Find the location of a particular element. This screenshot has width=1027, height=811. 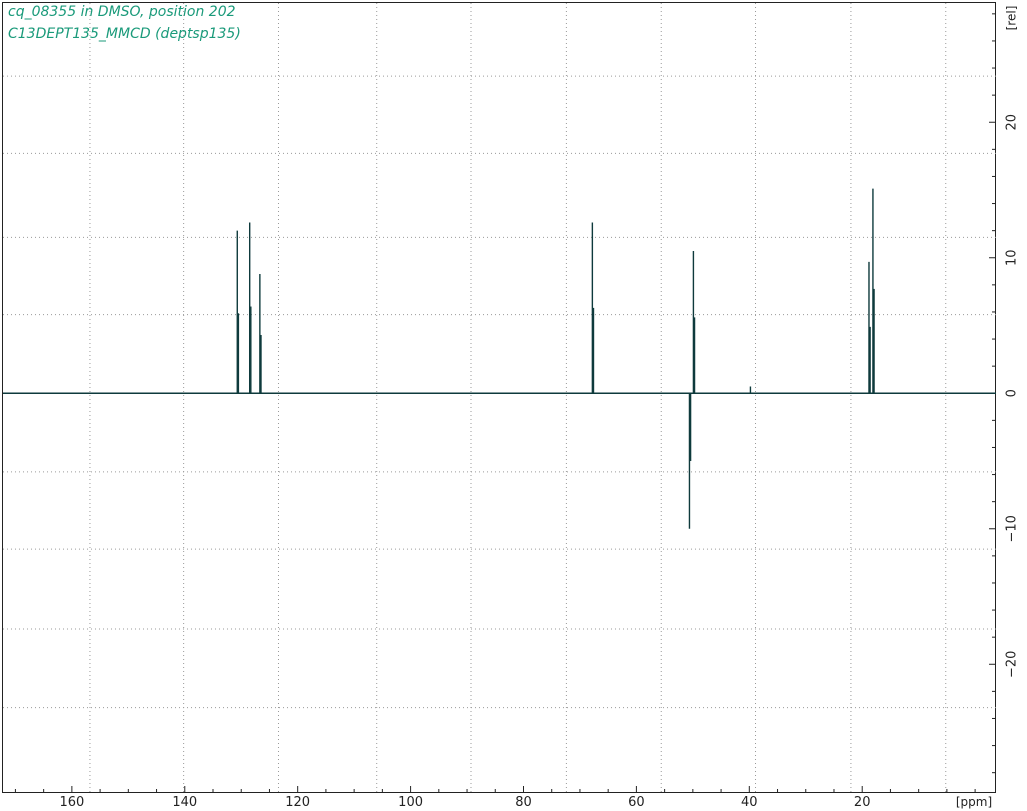

y-axis: 20 10 0 −10 −20 is located at coordinates (1004, 393).